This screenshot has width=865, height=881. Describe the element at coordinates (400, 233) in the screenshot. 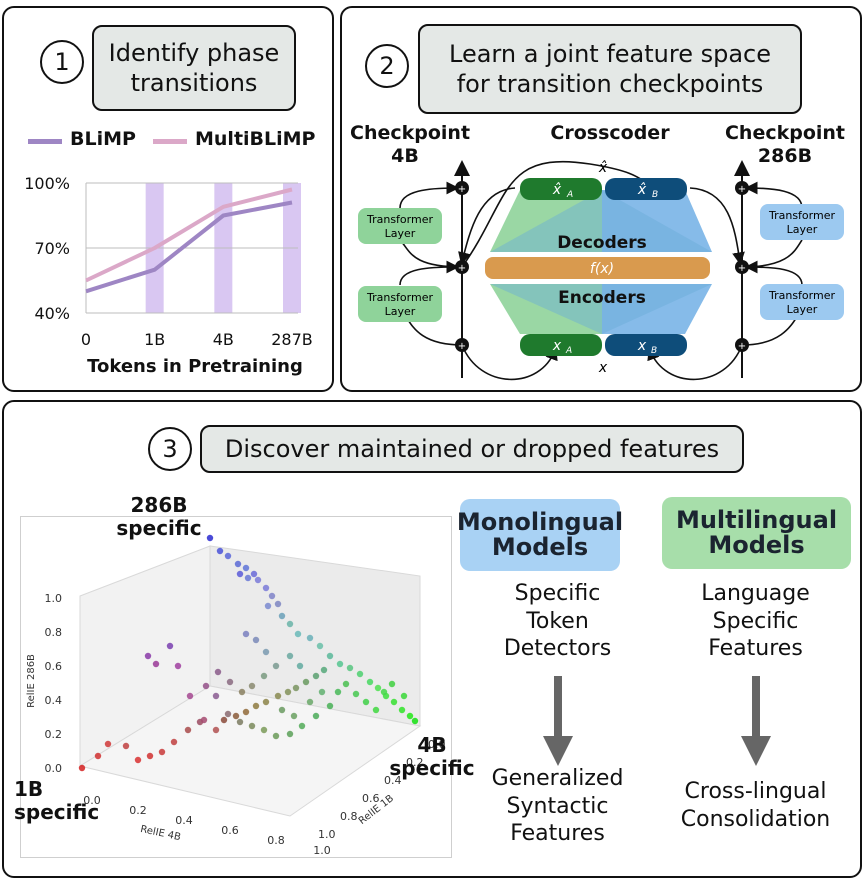

I see `svg-text: Layer` at that location.